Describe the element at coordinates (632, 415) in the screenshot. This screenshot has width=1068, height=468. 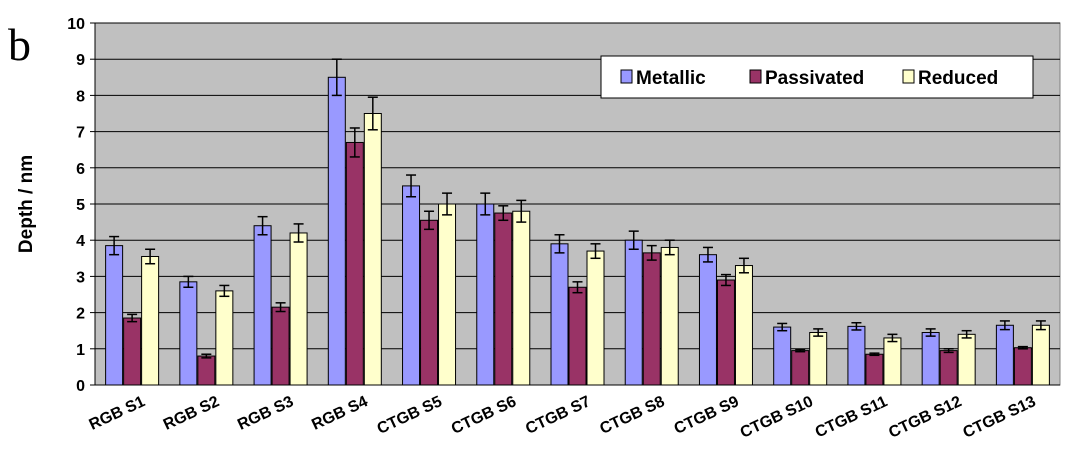
I see `x-tick-label: CTGB S8` at that location.